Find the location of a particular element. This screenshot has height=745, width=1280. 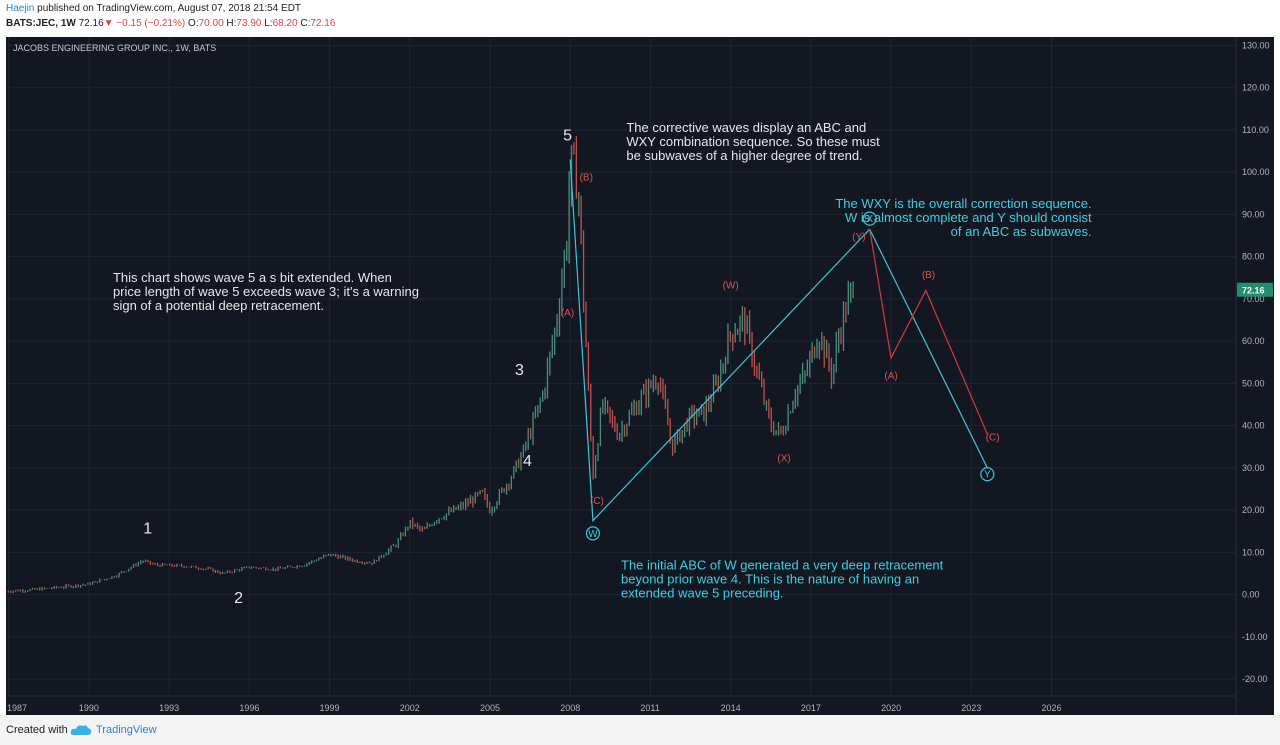

y-tick-label: 80.00 is located at coordinates (1253, 257).